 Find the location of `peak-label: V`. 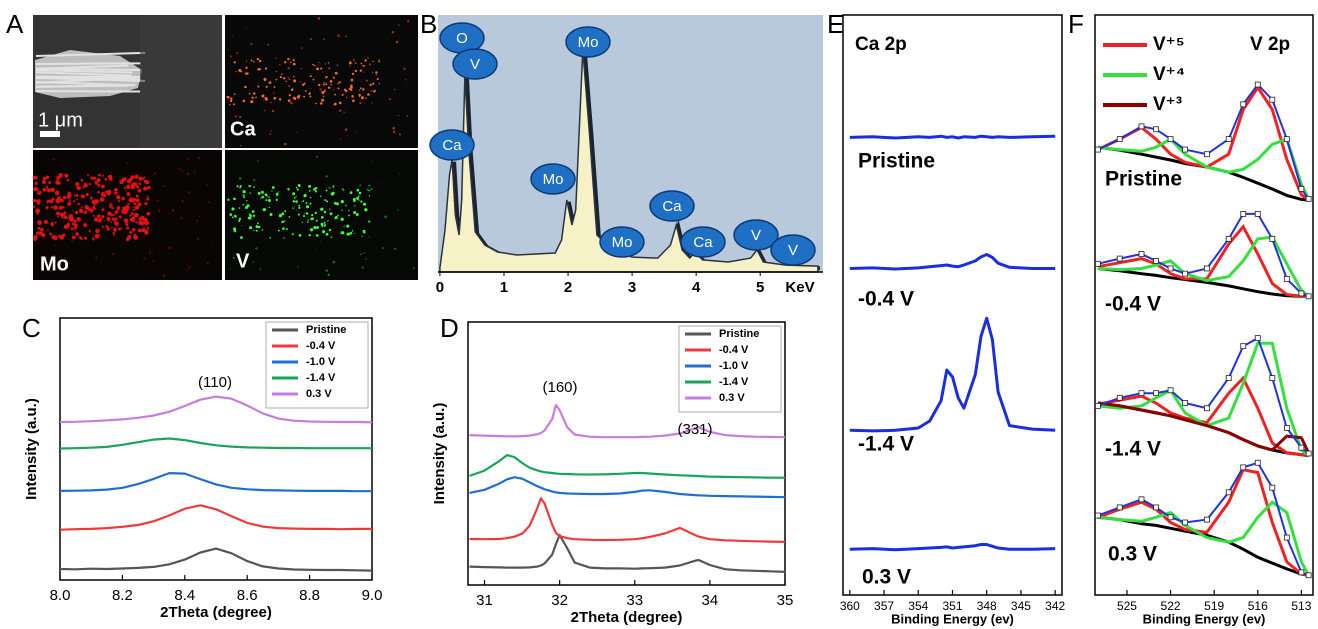

peak-label: V is located at coordinates (793, 250).